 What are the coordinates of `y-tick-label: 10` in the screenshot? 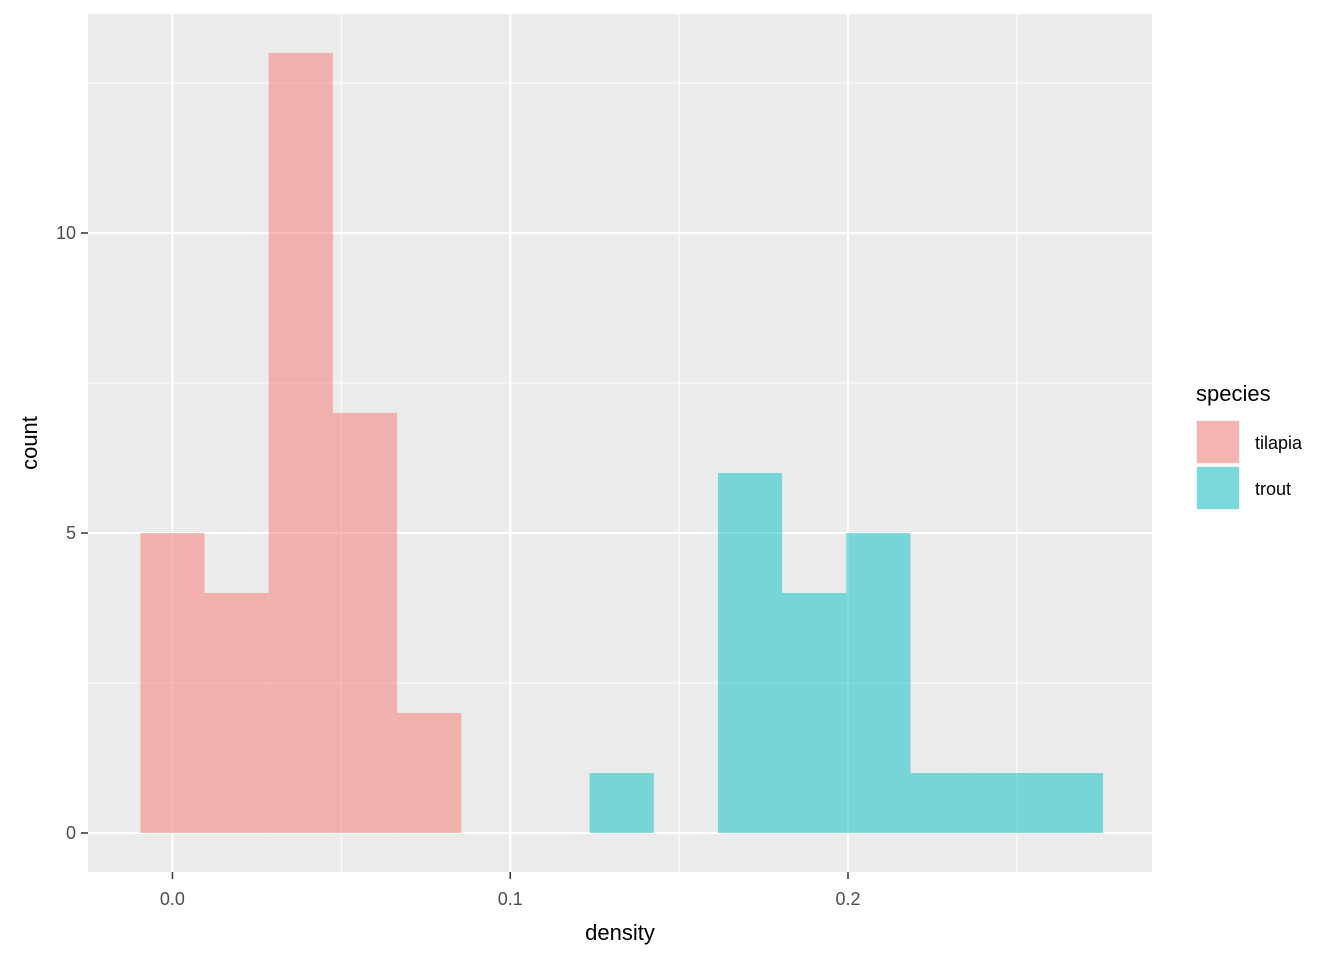 It's located at (66, 233).